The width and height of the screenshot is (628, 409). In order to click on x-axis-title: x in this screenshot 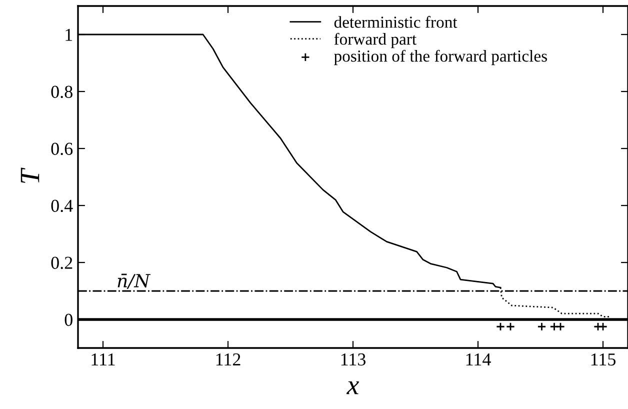, I will do `click(352, 387)`.